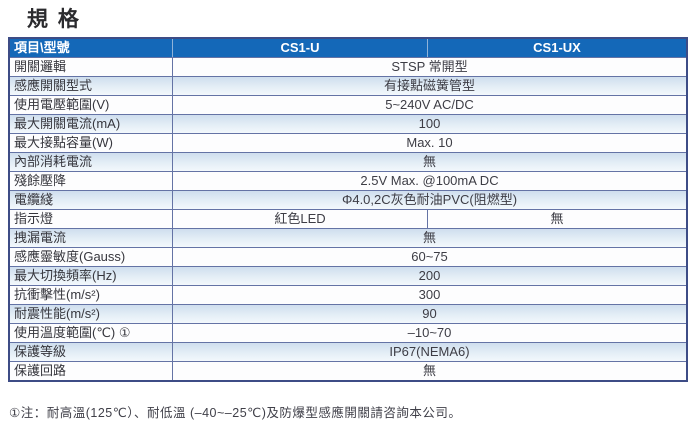 Image resolution: width=696 pixels, height=437 pixels. What do you see at coordinates (348, 142) in the screenshot?
I see `table-row-max-contact-capacity: 最大接點容量(W) Max. 10` at bounding box center [348, 142].